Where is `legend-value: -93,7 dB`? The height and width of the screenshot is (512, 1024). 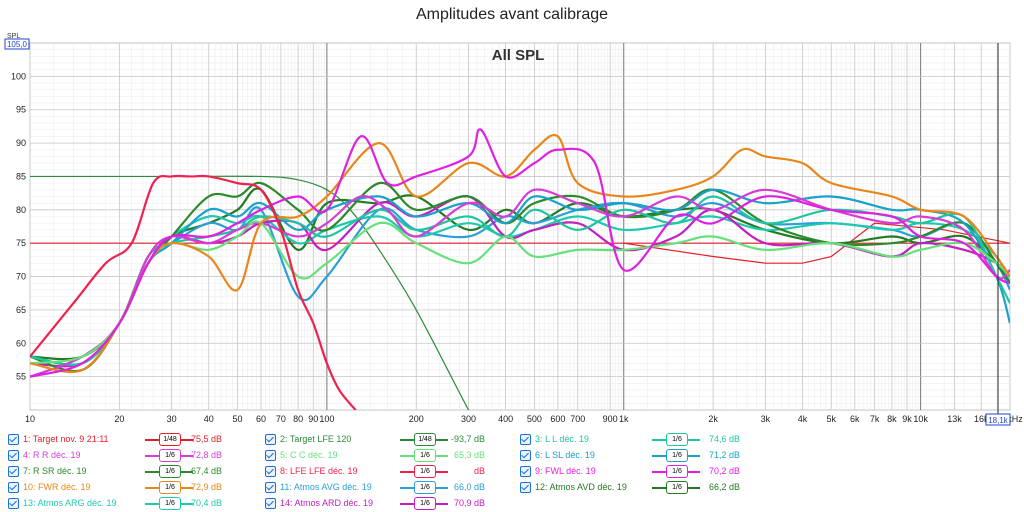 legend-value: -93,7 dB is located at coordinates (467, 439).